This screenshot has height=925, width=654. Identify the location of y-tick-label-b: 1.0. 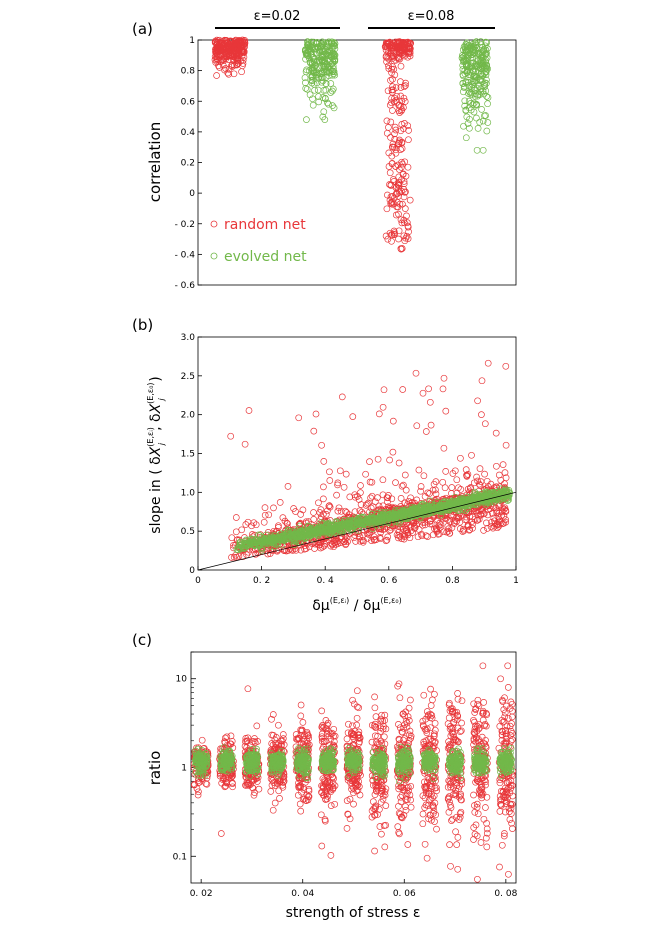
(188, 493).